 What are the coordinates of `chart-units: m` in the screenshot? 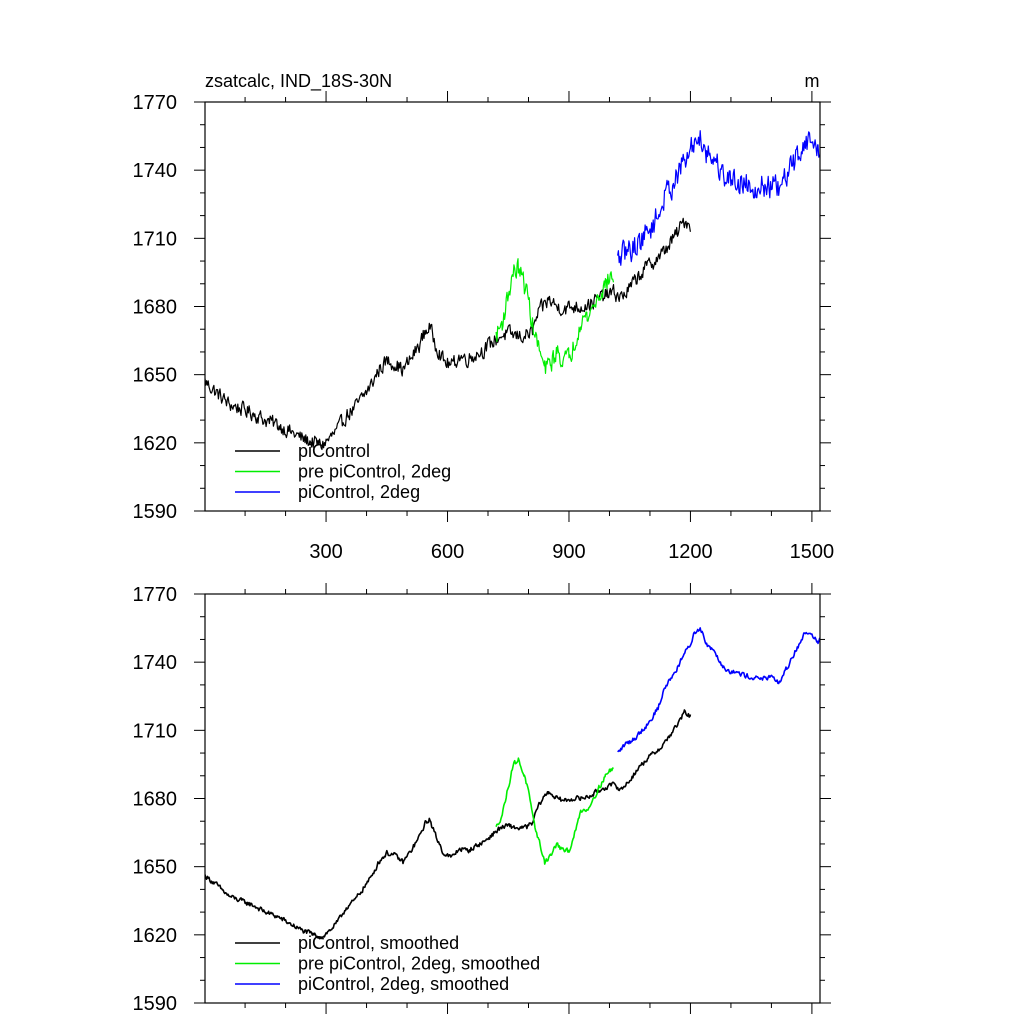 It's located at (812, 81).